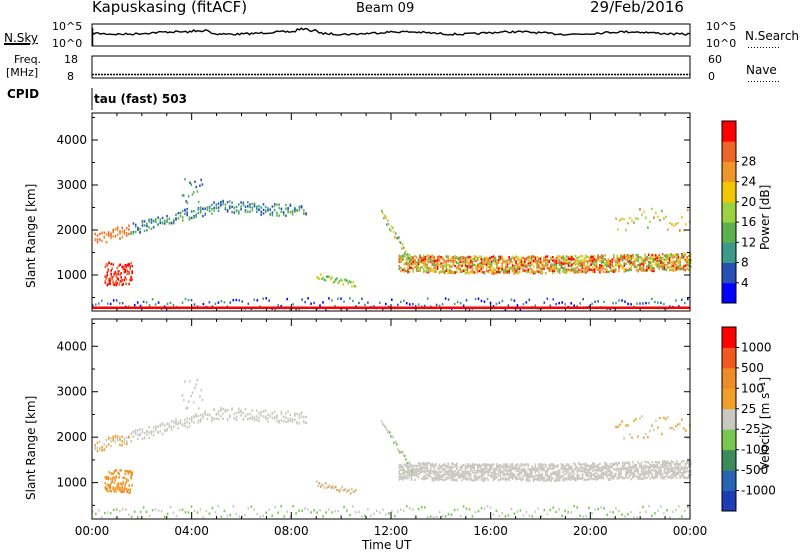  I want to click on velocity-ytick-label: 4000, so click(71, 346).